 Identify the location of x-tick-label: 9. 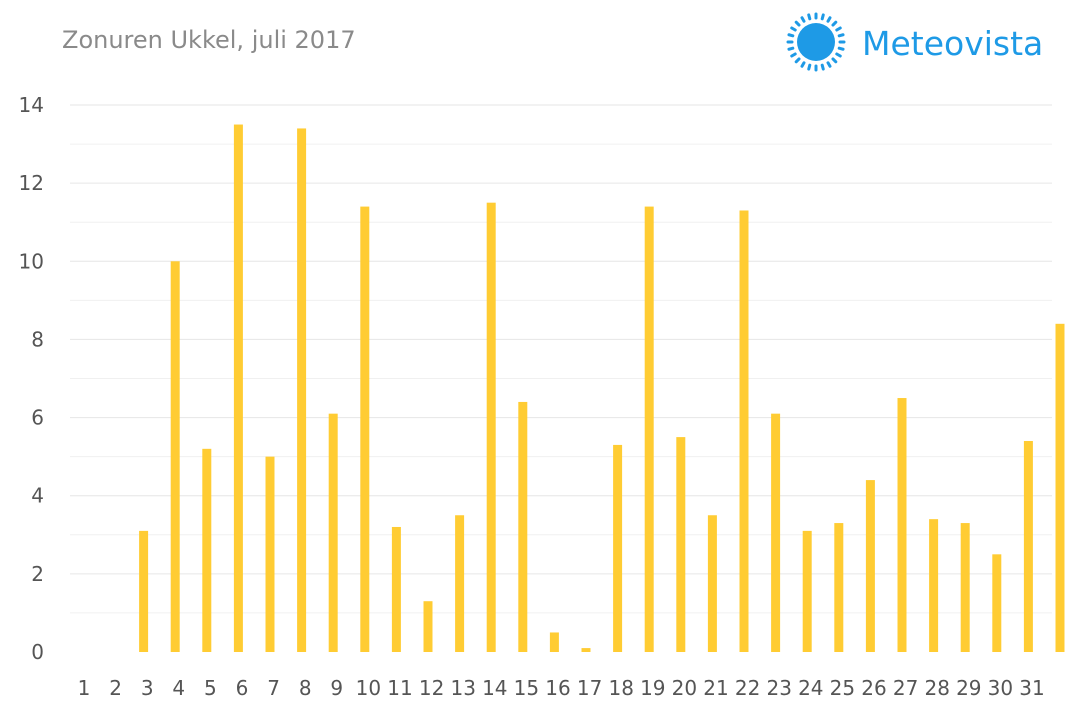
(336, 688).